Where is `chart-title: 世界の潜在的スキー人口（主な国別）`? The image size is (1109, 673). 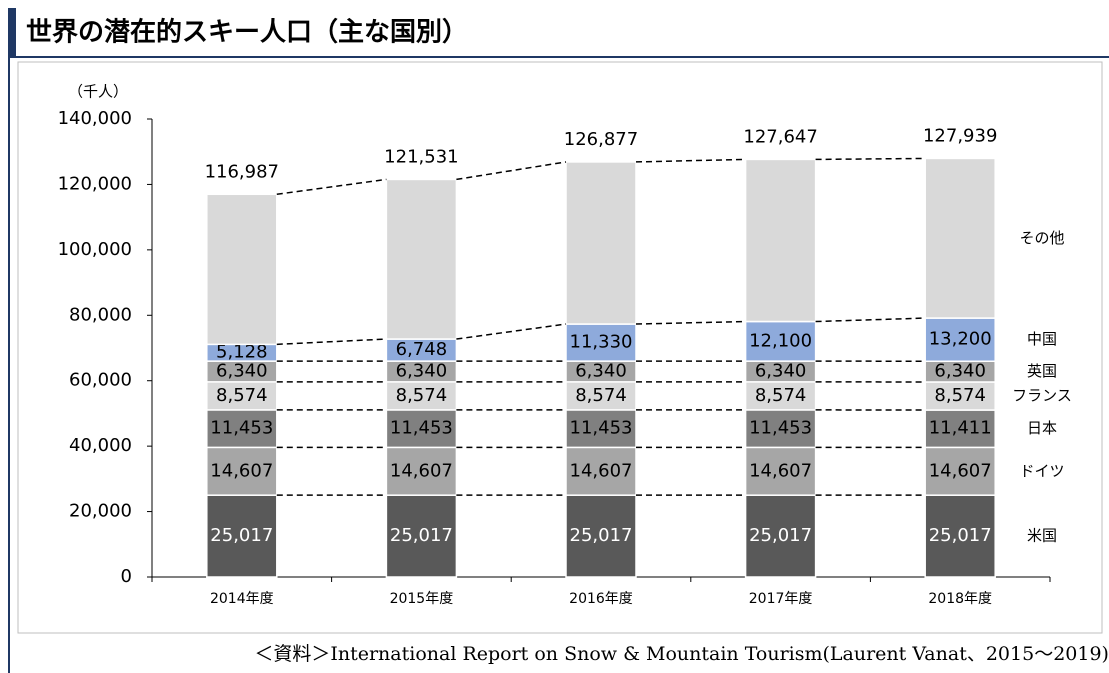
chart-title: 世界の潜在的スキー人口（主な国別） is located at coordinates (247, 32).